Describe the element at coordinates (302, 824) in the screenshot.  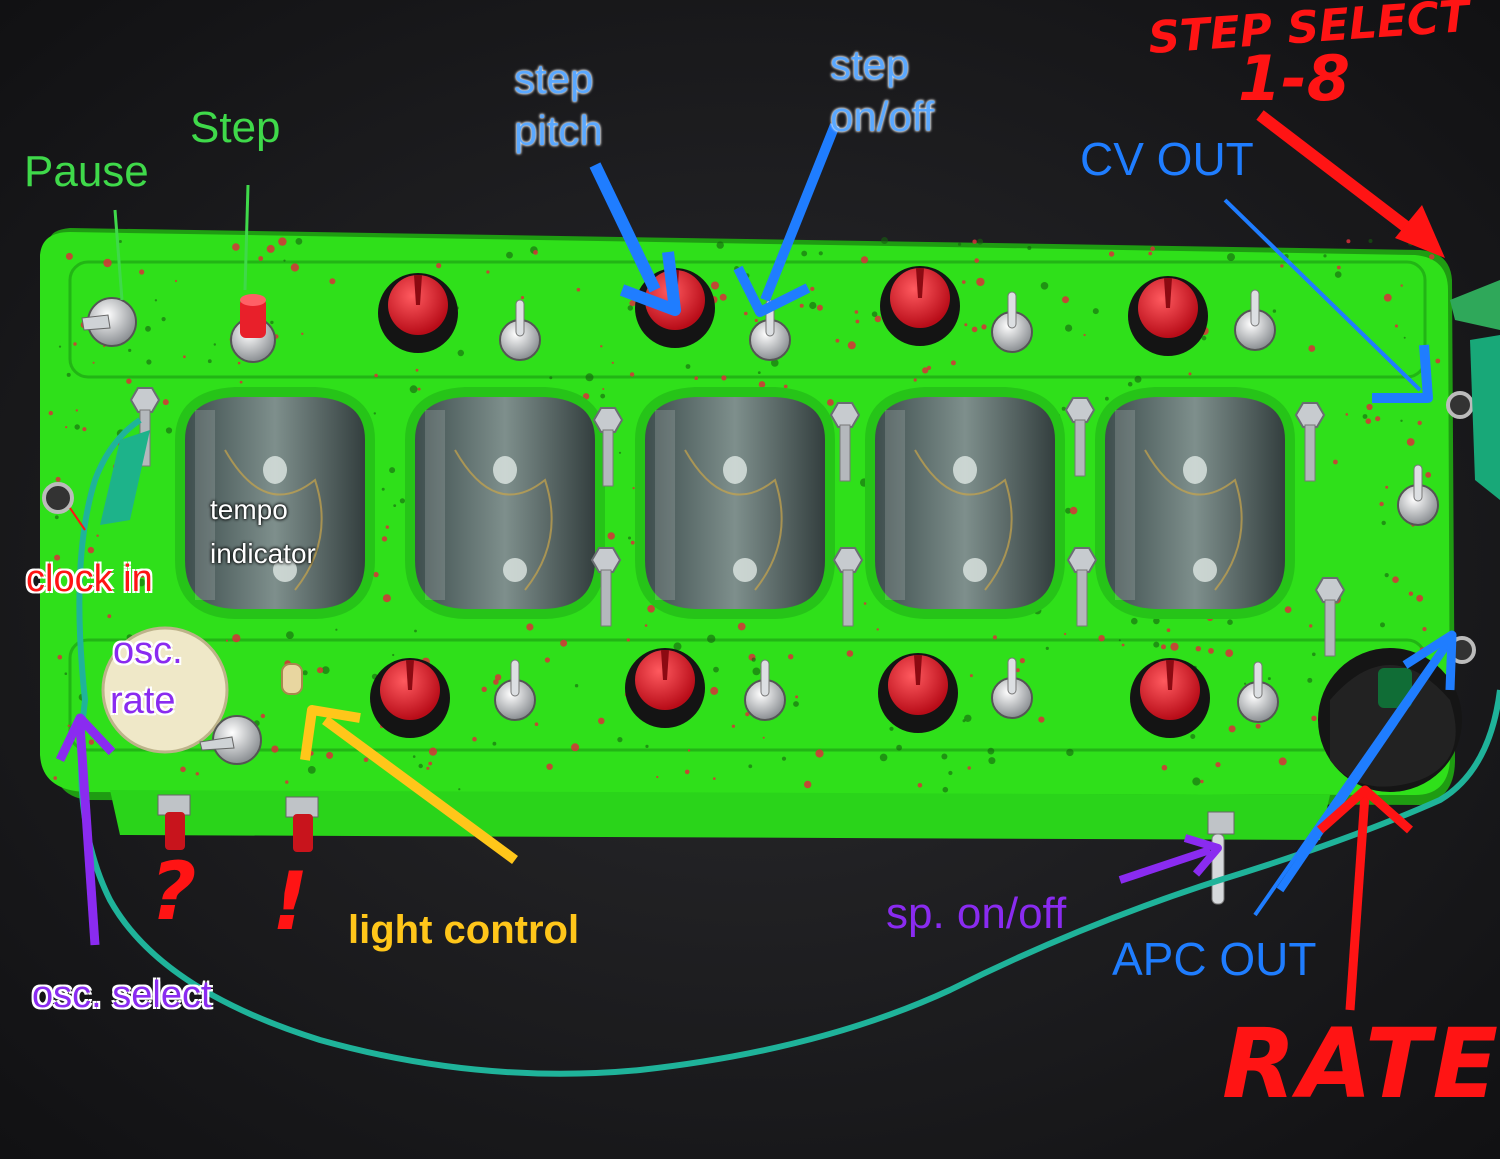
I see `front-button-right` at that location.